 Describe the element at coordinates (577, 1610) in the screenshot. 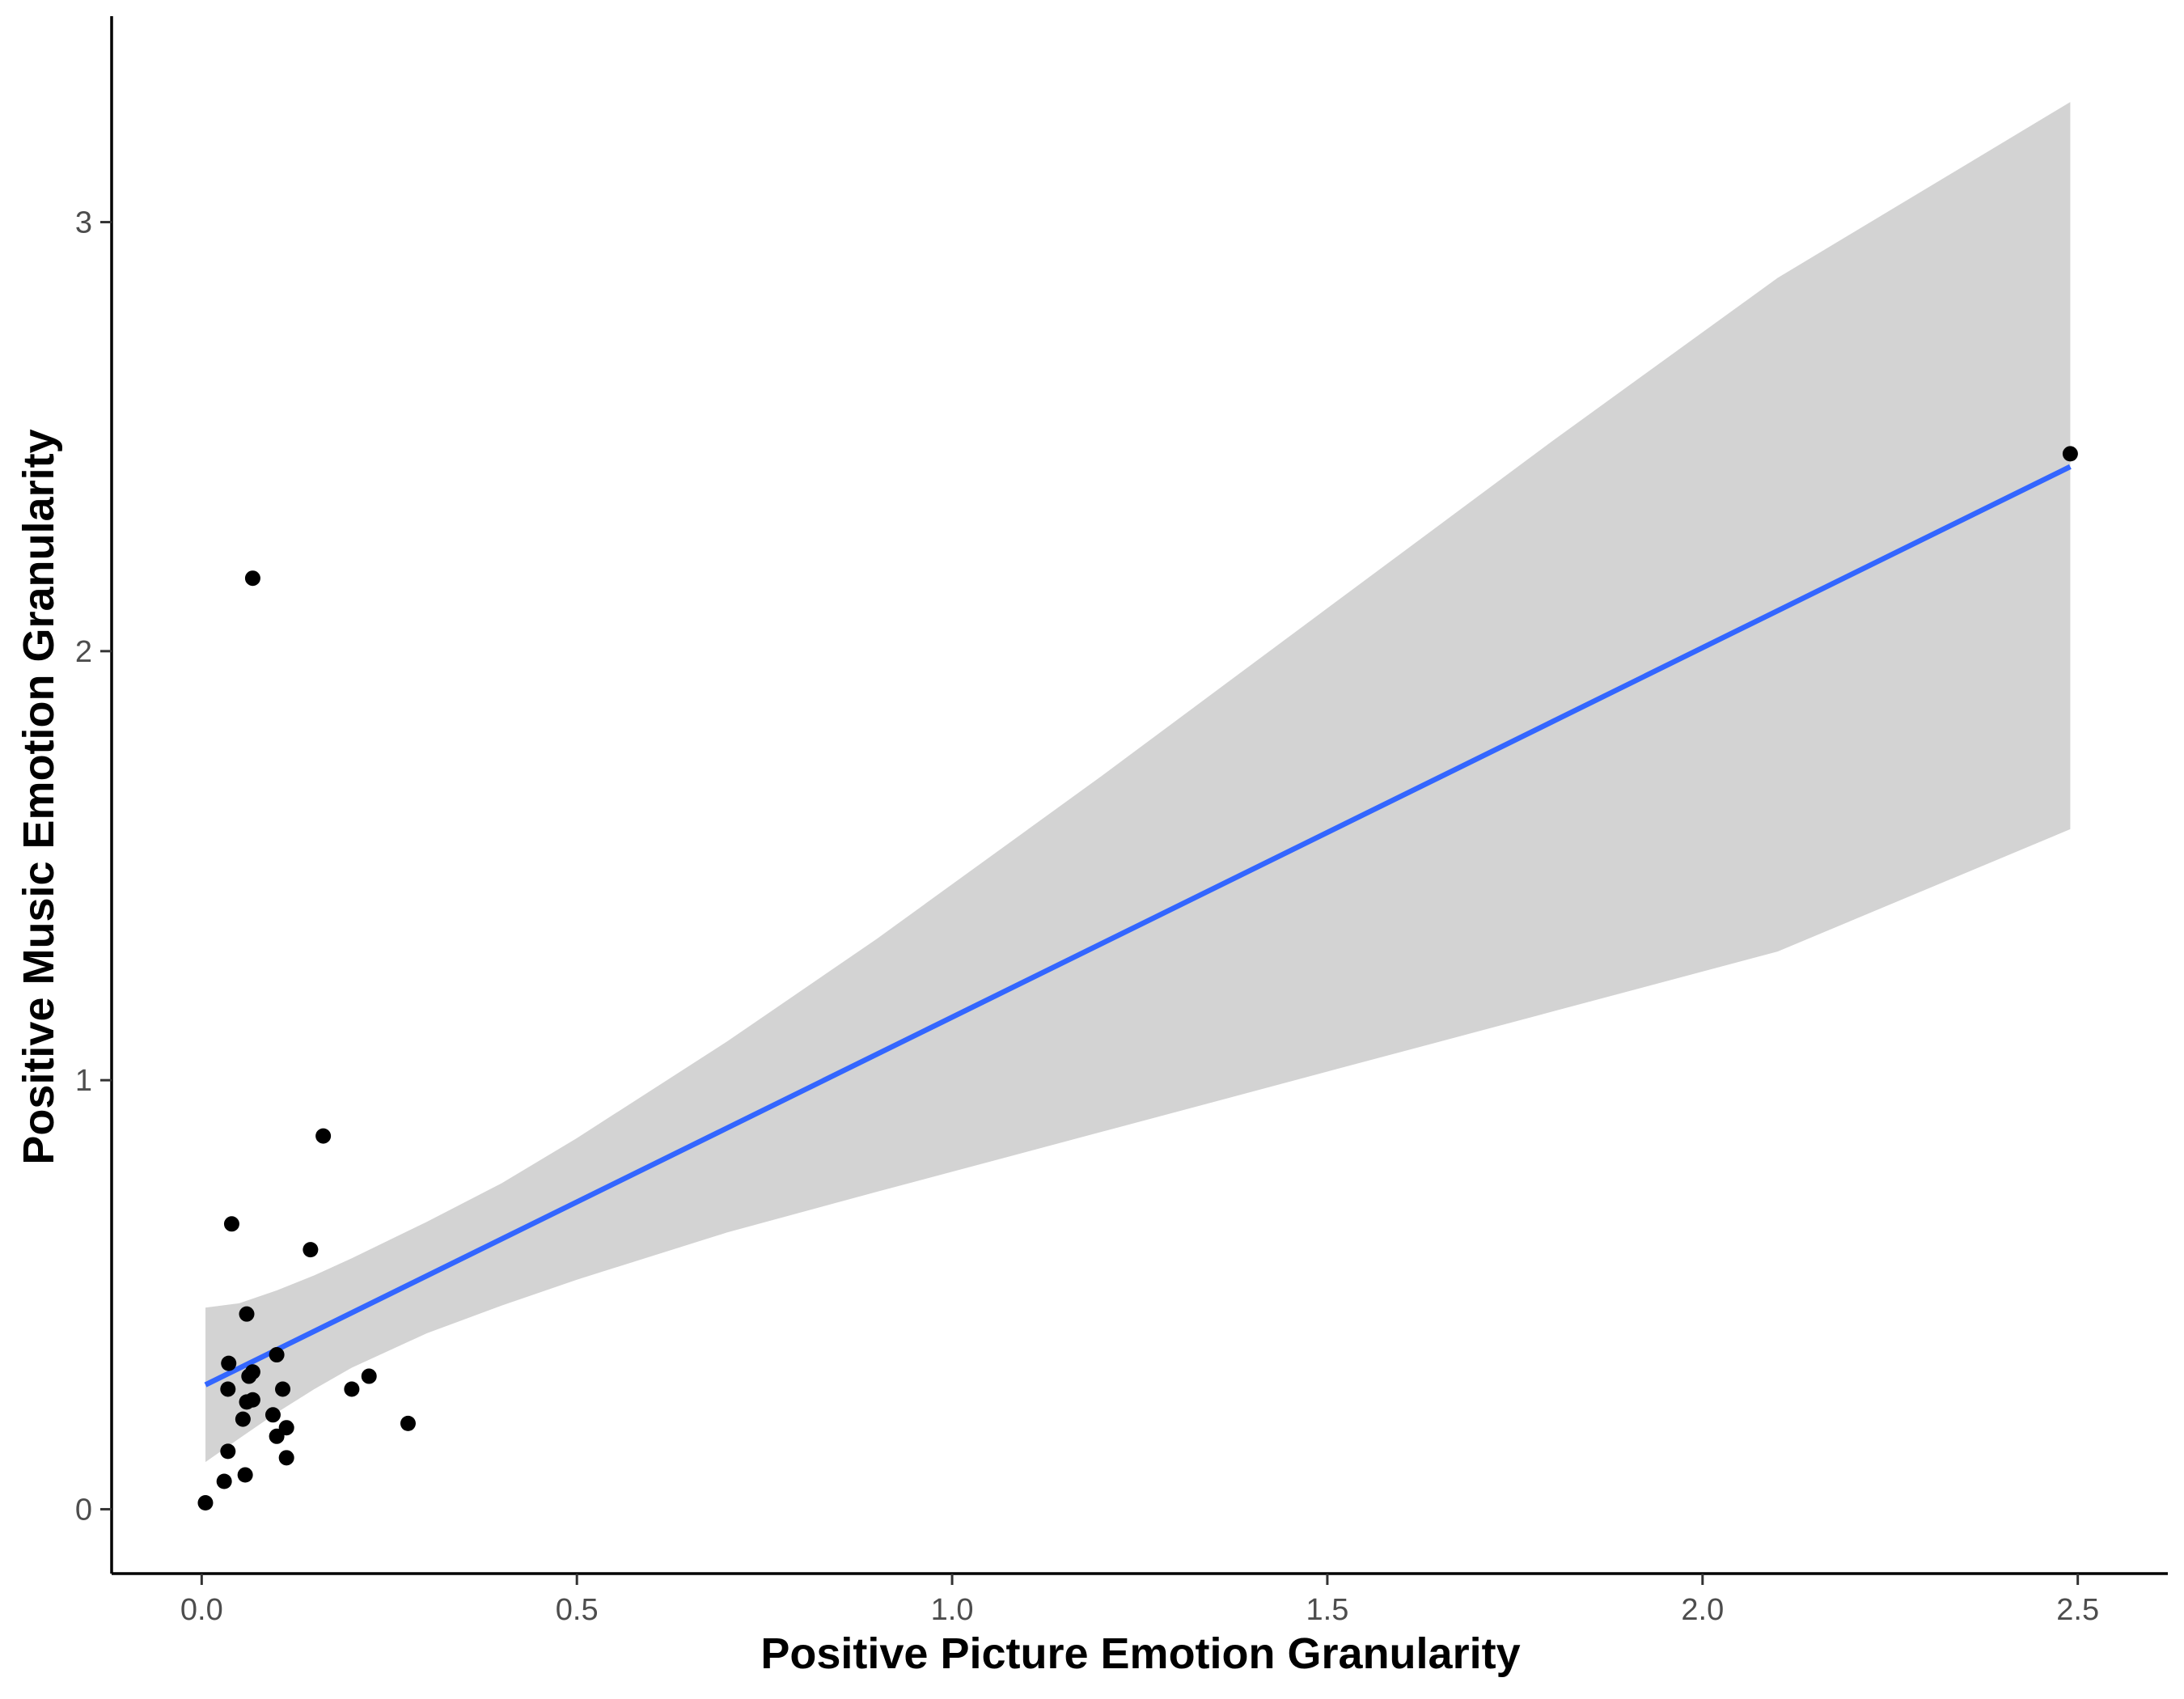

I see `x-tick-label: 0.5` at that location.